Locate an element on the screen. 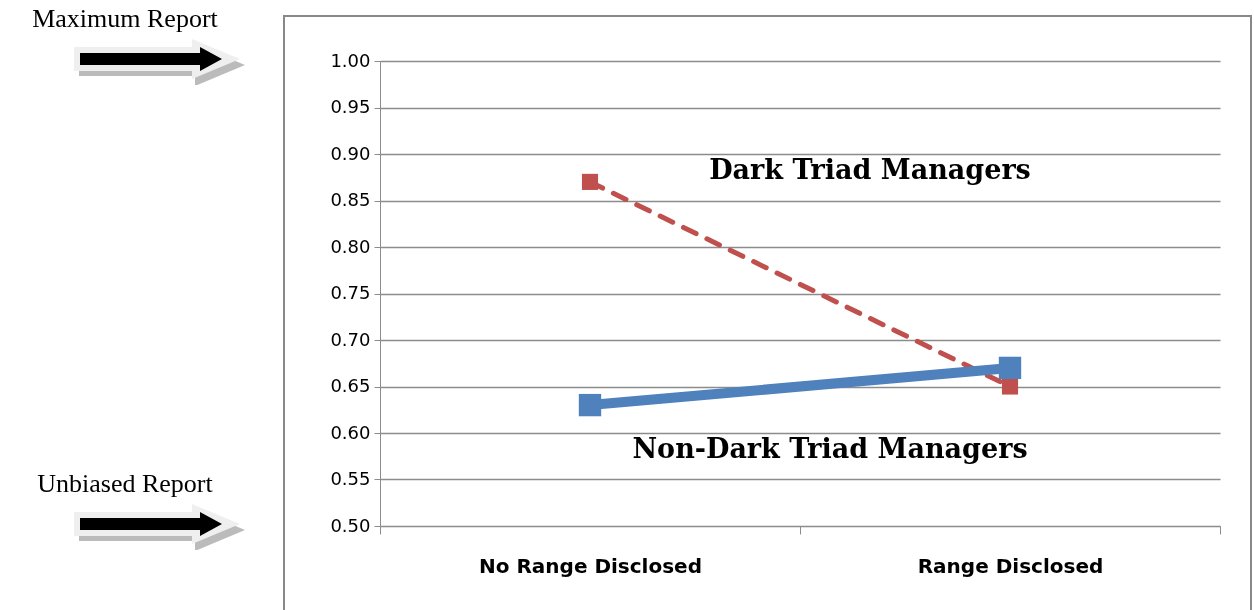  y-tick-label: 0.90 is located at coordinates (350, 153).